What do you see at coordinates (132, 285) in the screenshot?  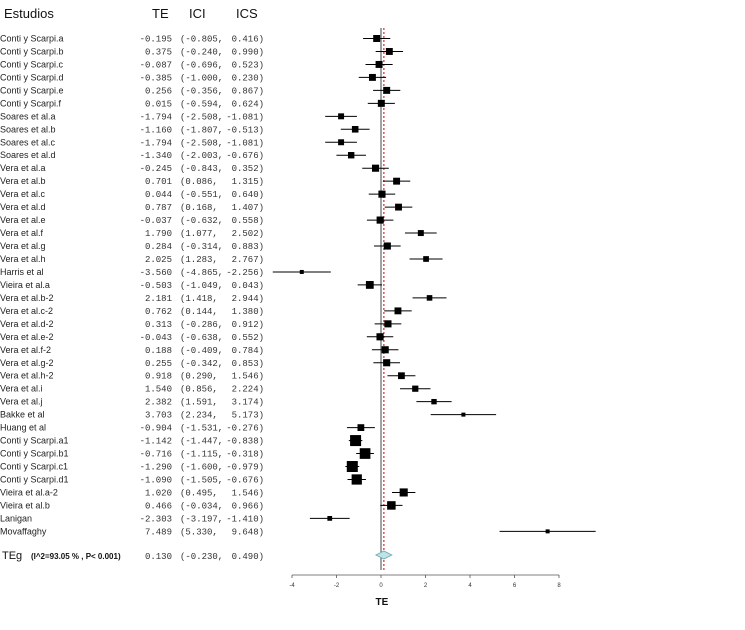 I see `study-row: Vieira et al.a -0.503 (-1.049, 0.043)` at bounding box center [132, 285].